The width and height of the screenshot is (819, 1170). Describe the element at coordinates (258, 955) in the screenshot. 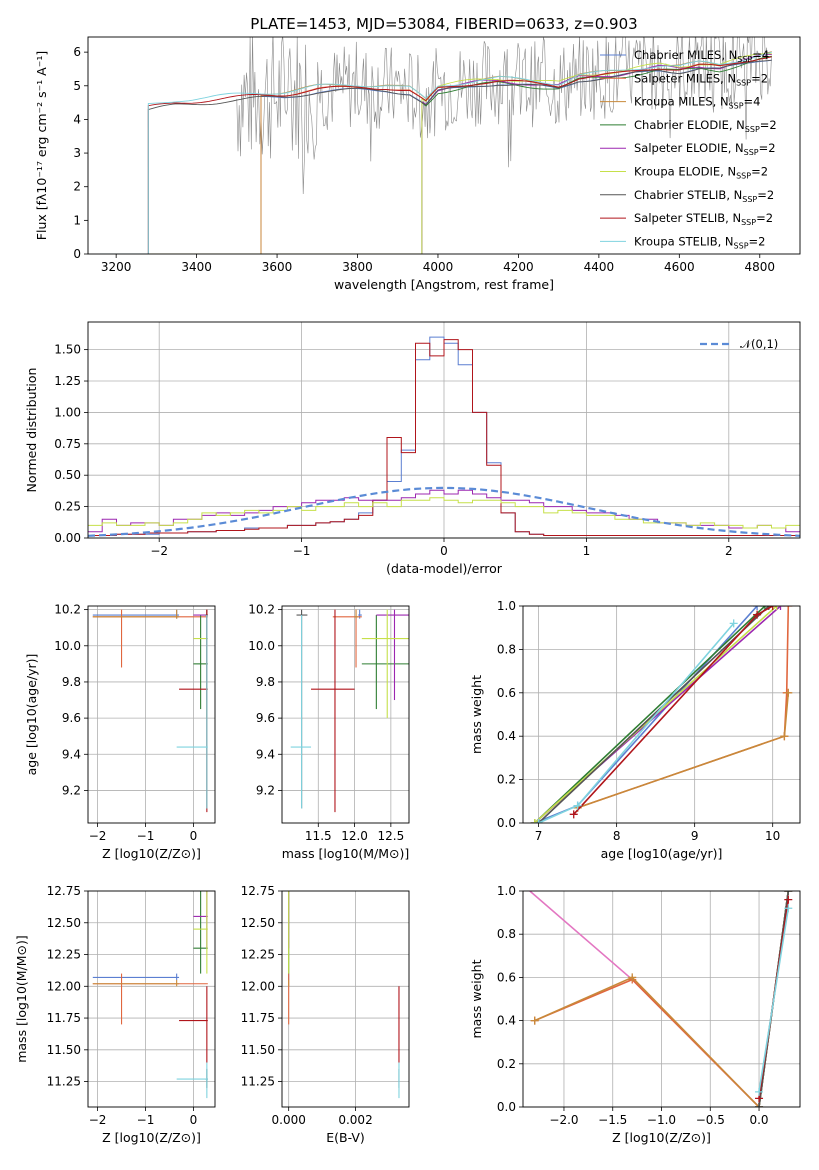

I see `y-tick-label: 12.25` at that location.